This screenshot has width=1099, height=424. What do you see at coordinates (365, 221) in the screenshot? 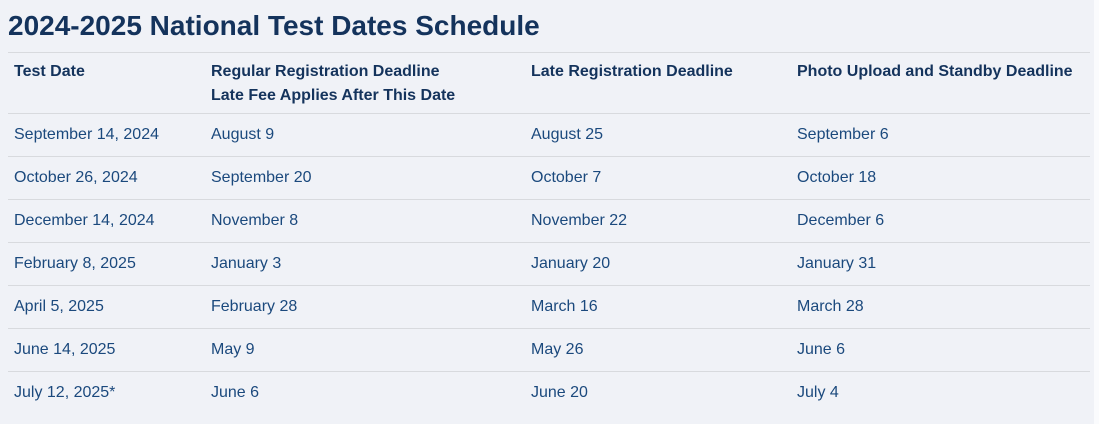
I see `cell-regular-deadline: November 8` at bounding box center [365, 221].